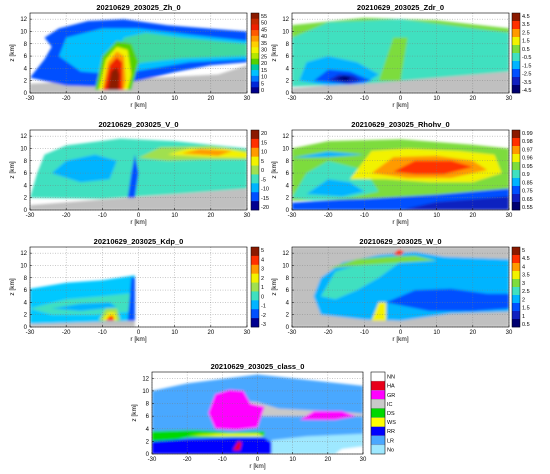 This screenshot has width=550, height=474. I want to click on colorbar-tick-label: -0.5, so click(526, 58).